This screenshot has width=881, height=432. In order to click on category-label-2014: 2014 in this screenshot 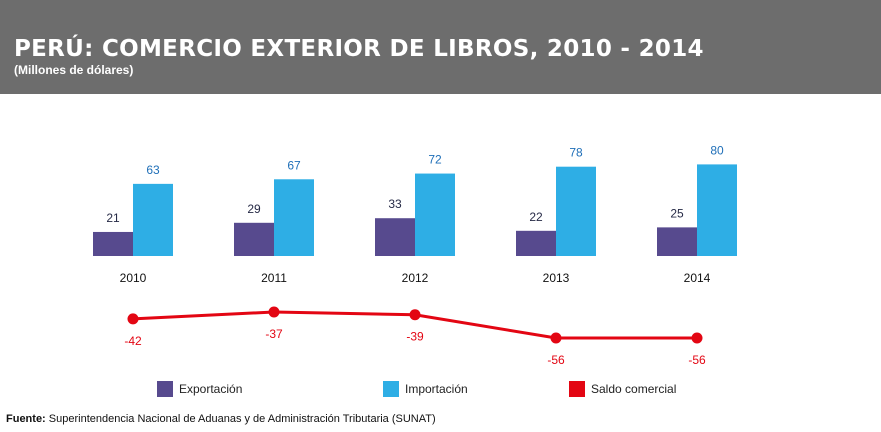, I will do `click(697, 278)`.